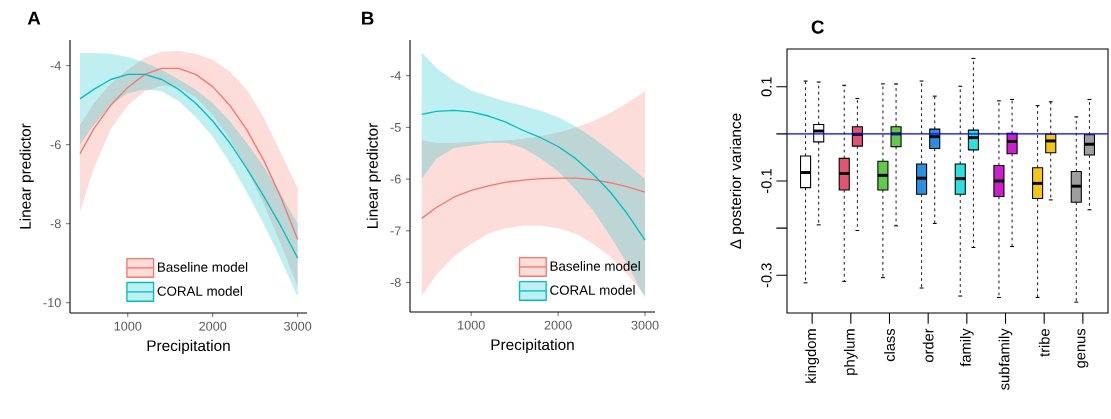 The height and width of the screenshot is (419, 1111). What do you see at coordinates (1083, 348) in the screenshot?
I see `x-tick-label: genus` at bounding box center [1083, 348].